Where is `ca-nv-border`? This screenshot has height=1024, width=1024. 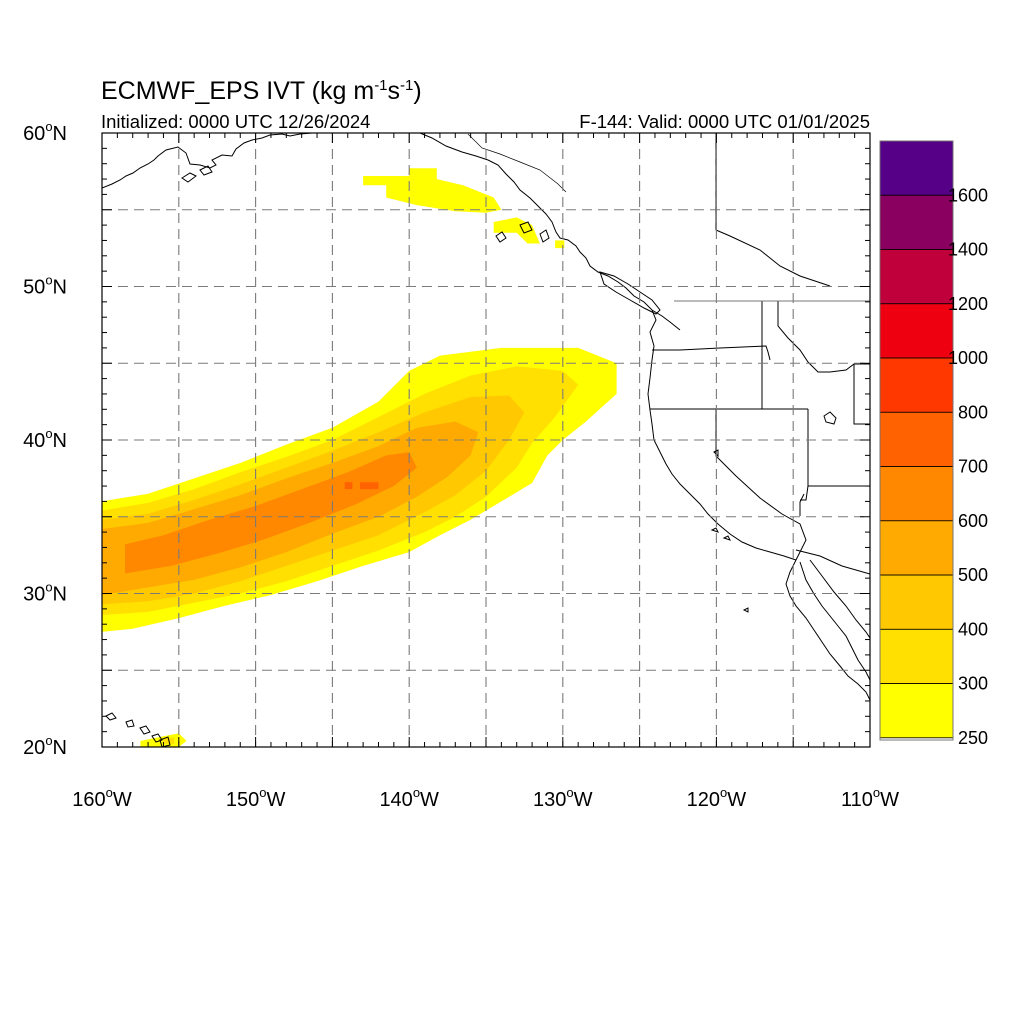
ca-nv-border is located at coordinates (761, 485).